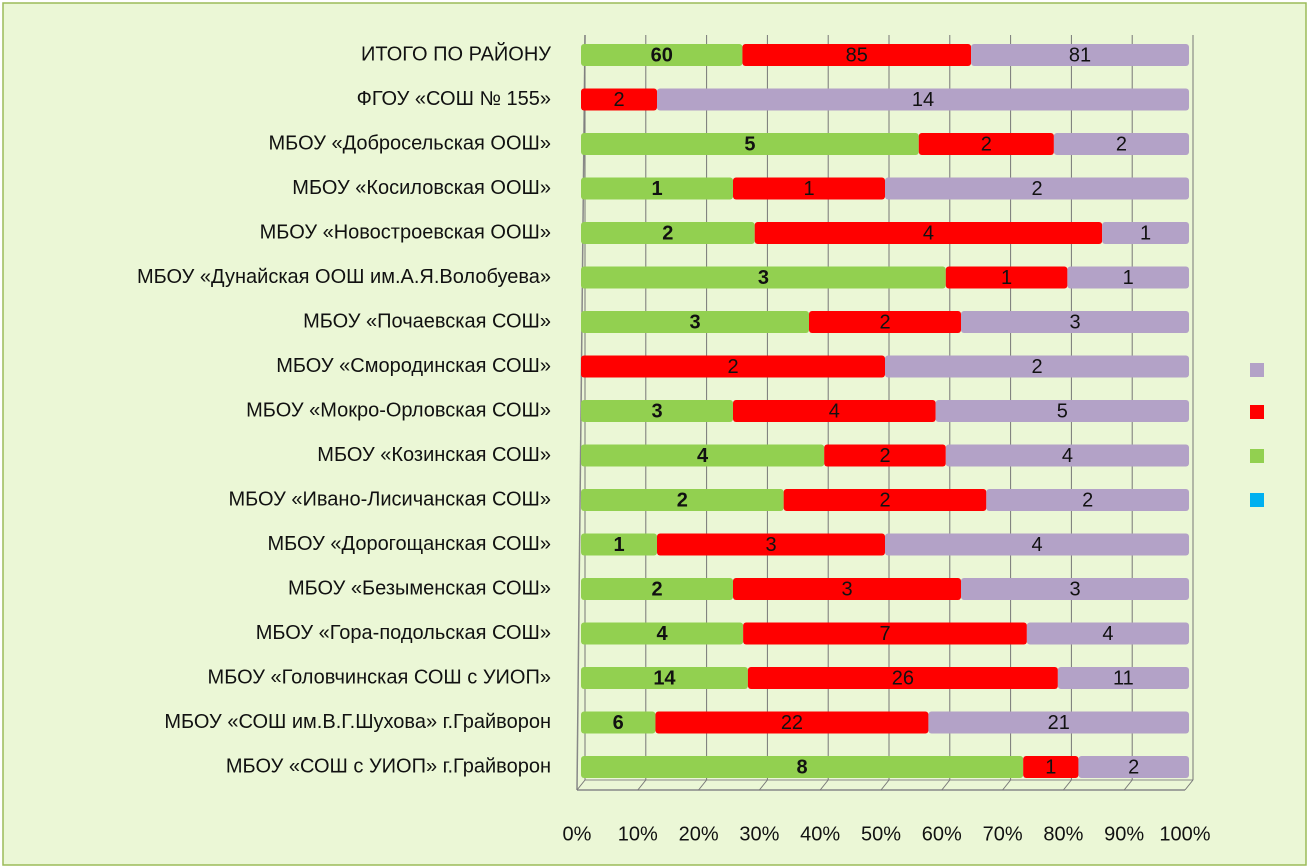 This screenshot has height=868, width=1309. Describe the element at coordinates (398, 410) in the screenshot. I see `category-label: МБОУ «Мокро-Орловская СОШ»` at that location.